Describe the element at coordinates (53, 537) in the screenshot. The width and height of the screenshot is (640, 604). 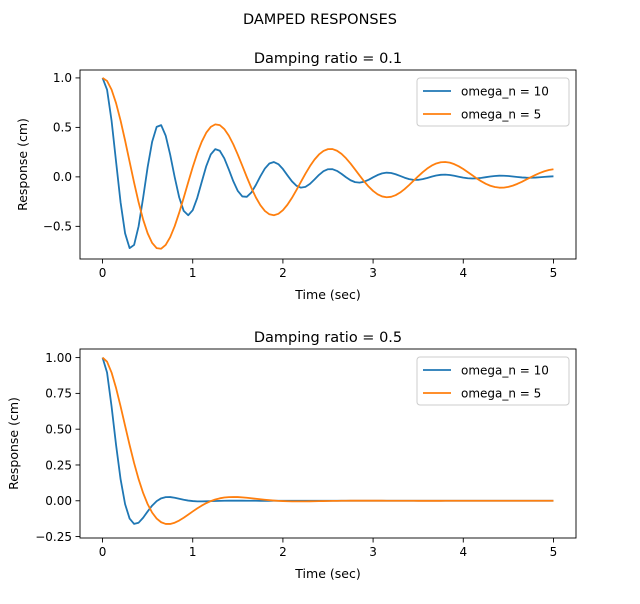
I see `y-tick-label: −0.25` at that location.